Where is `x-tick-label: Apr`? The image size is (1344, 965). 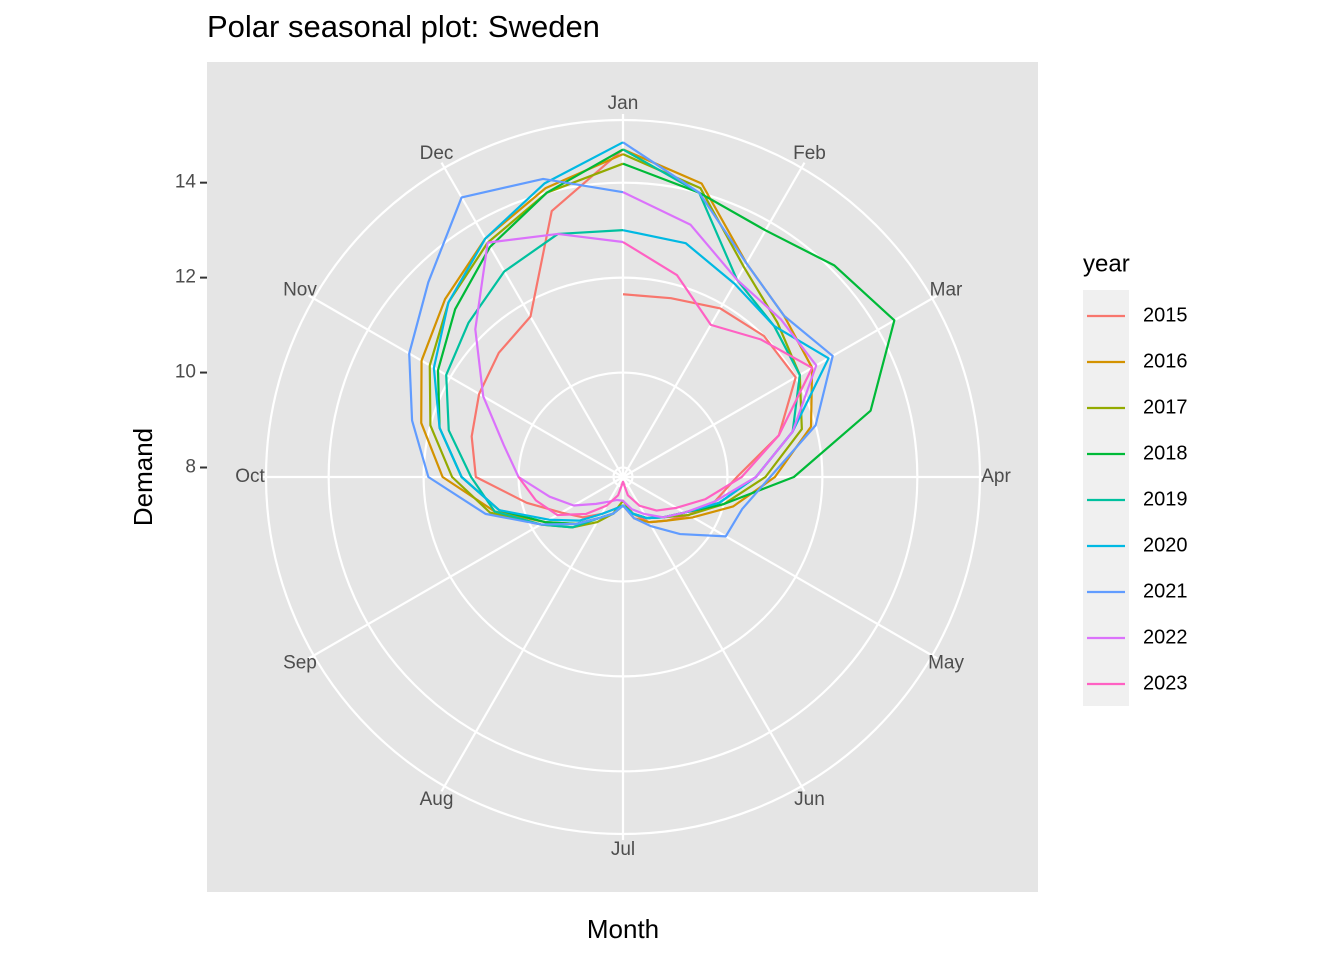 x-tick-label: Apr is located at coordinates (996, 476).